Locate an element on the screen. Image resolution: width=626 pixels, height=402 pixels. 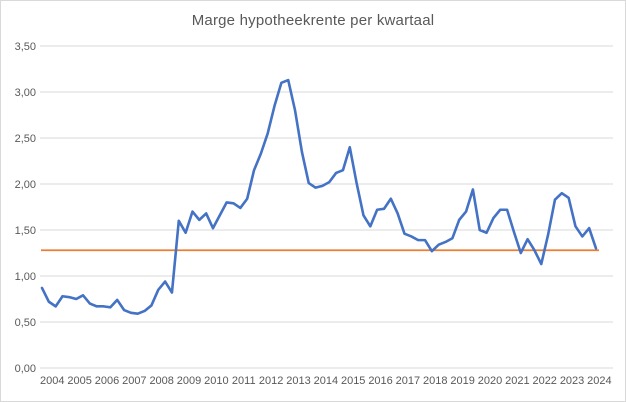
y-axis-tick-label: 0,00 is located at coordinates (25, 369).